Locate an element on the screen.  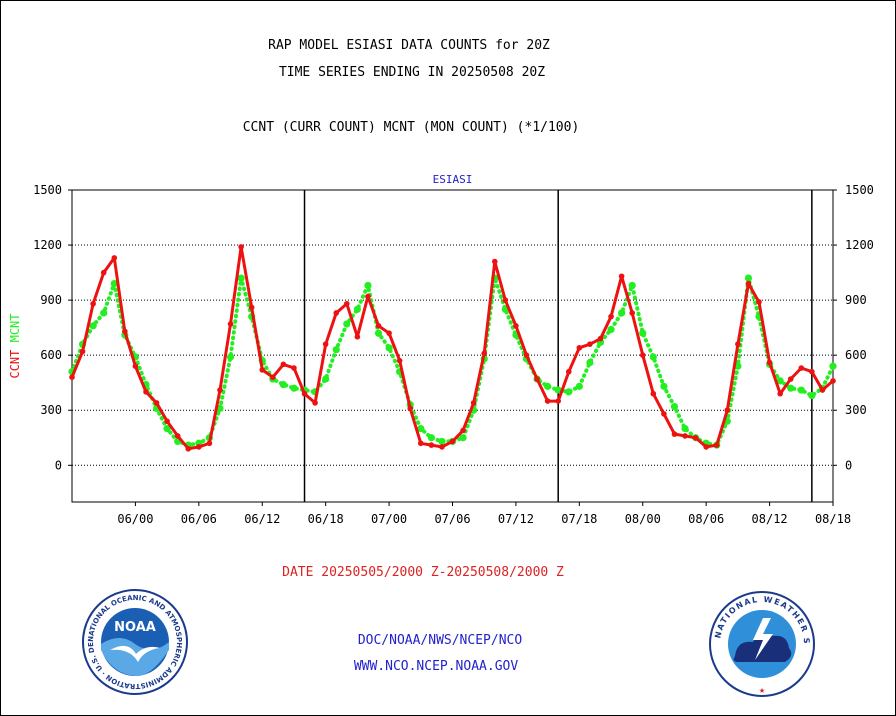
x-tick-label: 07/18 is located at coordinates (579, 519).